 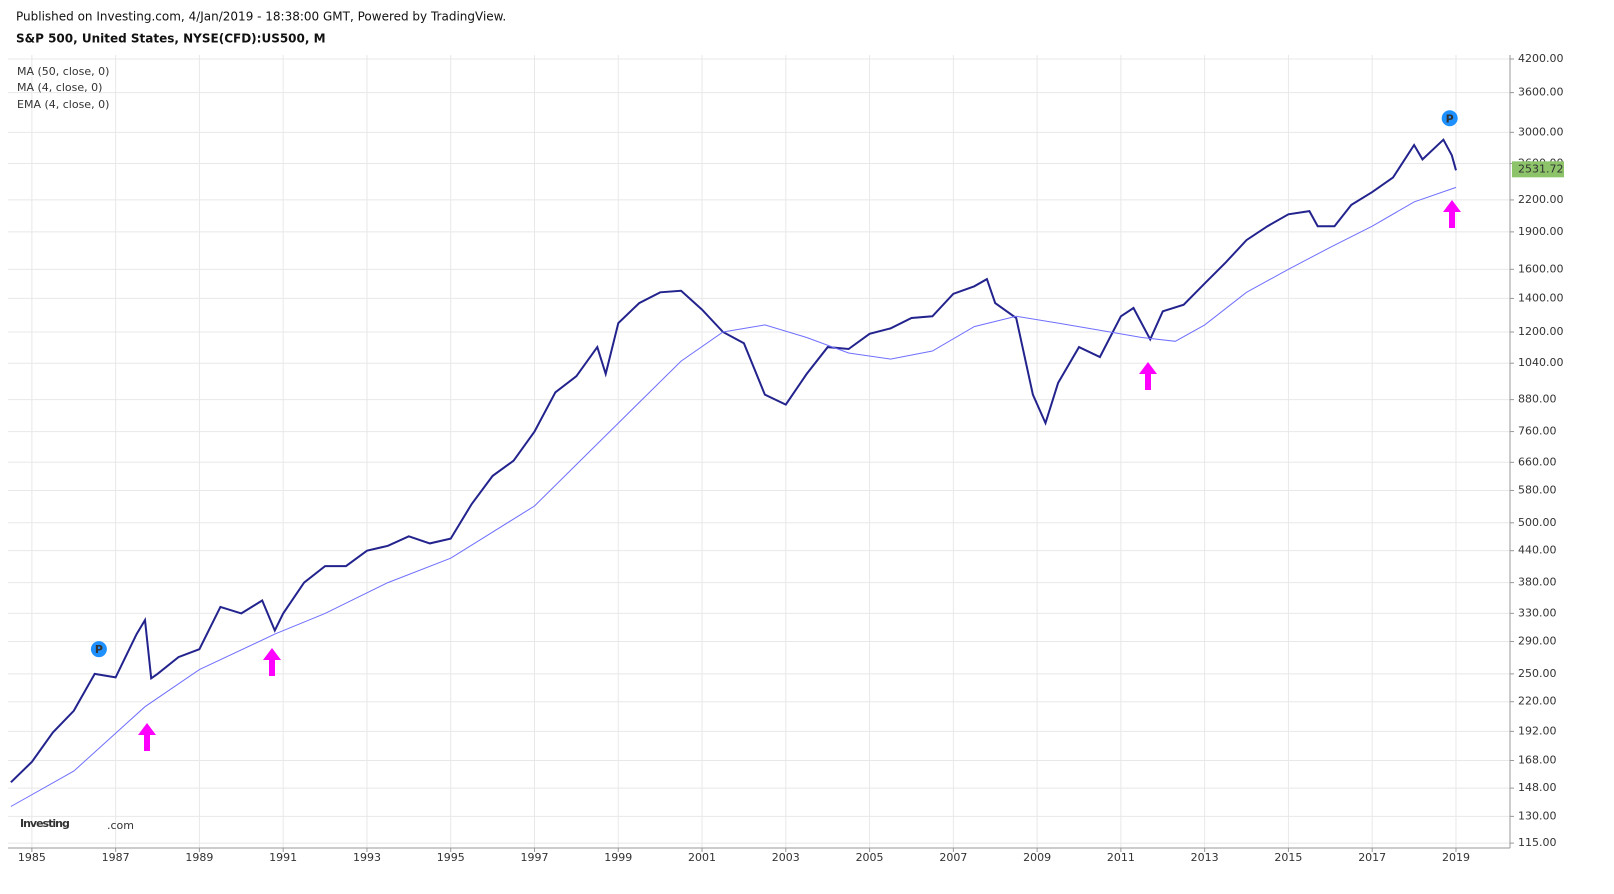 I want to click on y-tick-label: 330.00, so click(x=1537, y=612).